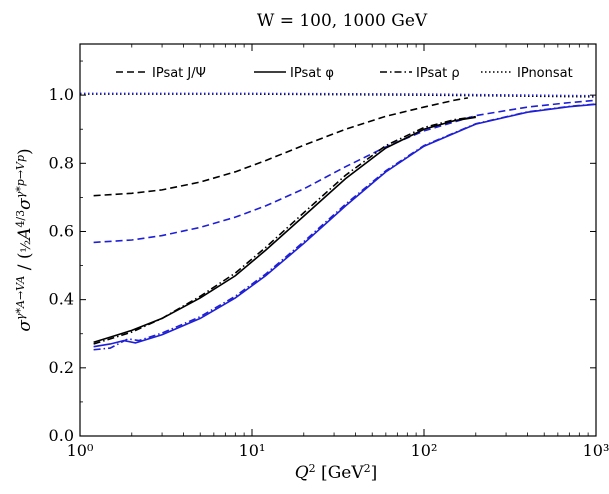 This screenshot has height=494, width=609. I want to click on x-tick-label: 10⁰, so click(80, 450).